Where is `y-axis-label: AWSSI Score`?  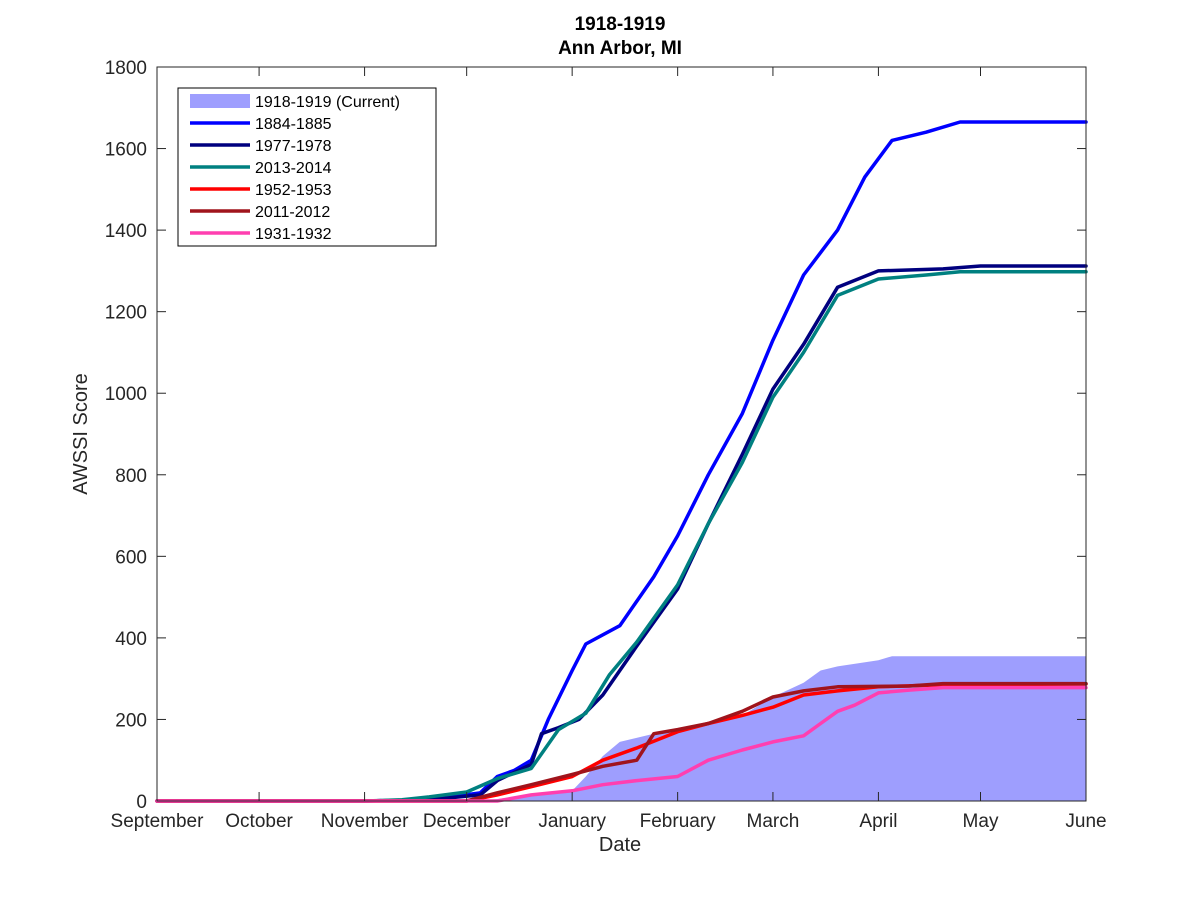
y-axis-label: AWSSI Score is located at coordinates (81, 434).